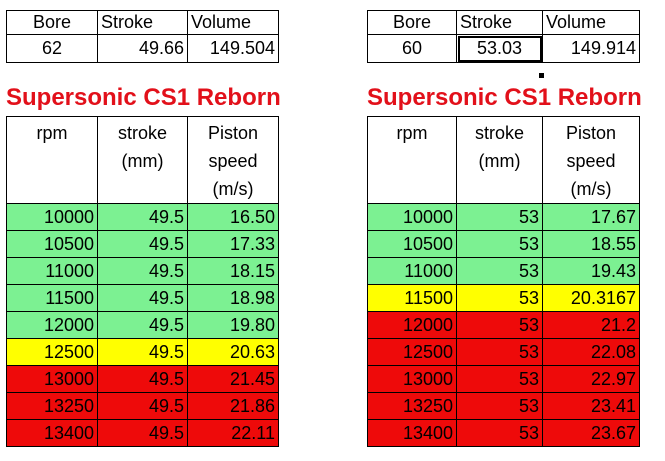  I want to click on piston-speed-cell: 19.80, so click(233, 325).